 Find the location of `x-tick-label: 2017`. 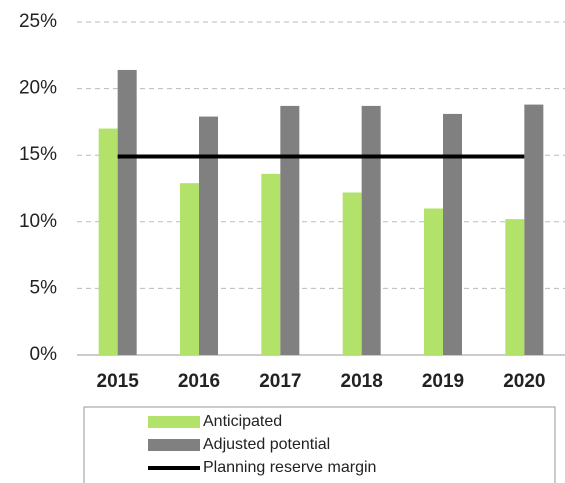

x-tick-label: 2017 is located at coordinates (280, 381).